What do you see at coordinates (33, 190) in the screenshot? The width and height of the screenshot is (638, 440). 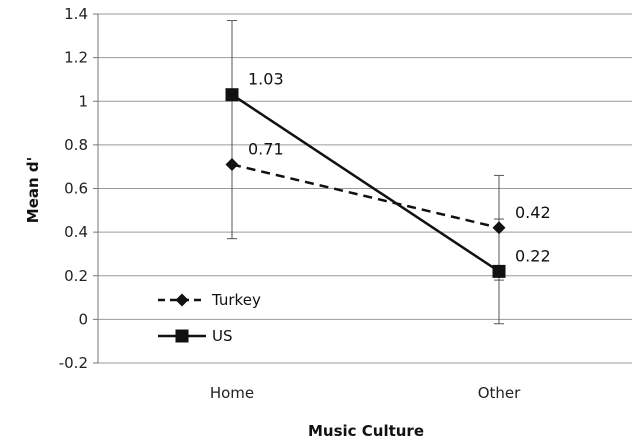 I see `y-axis-title: Mean d'` at bounding box center [33, 190].